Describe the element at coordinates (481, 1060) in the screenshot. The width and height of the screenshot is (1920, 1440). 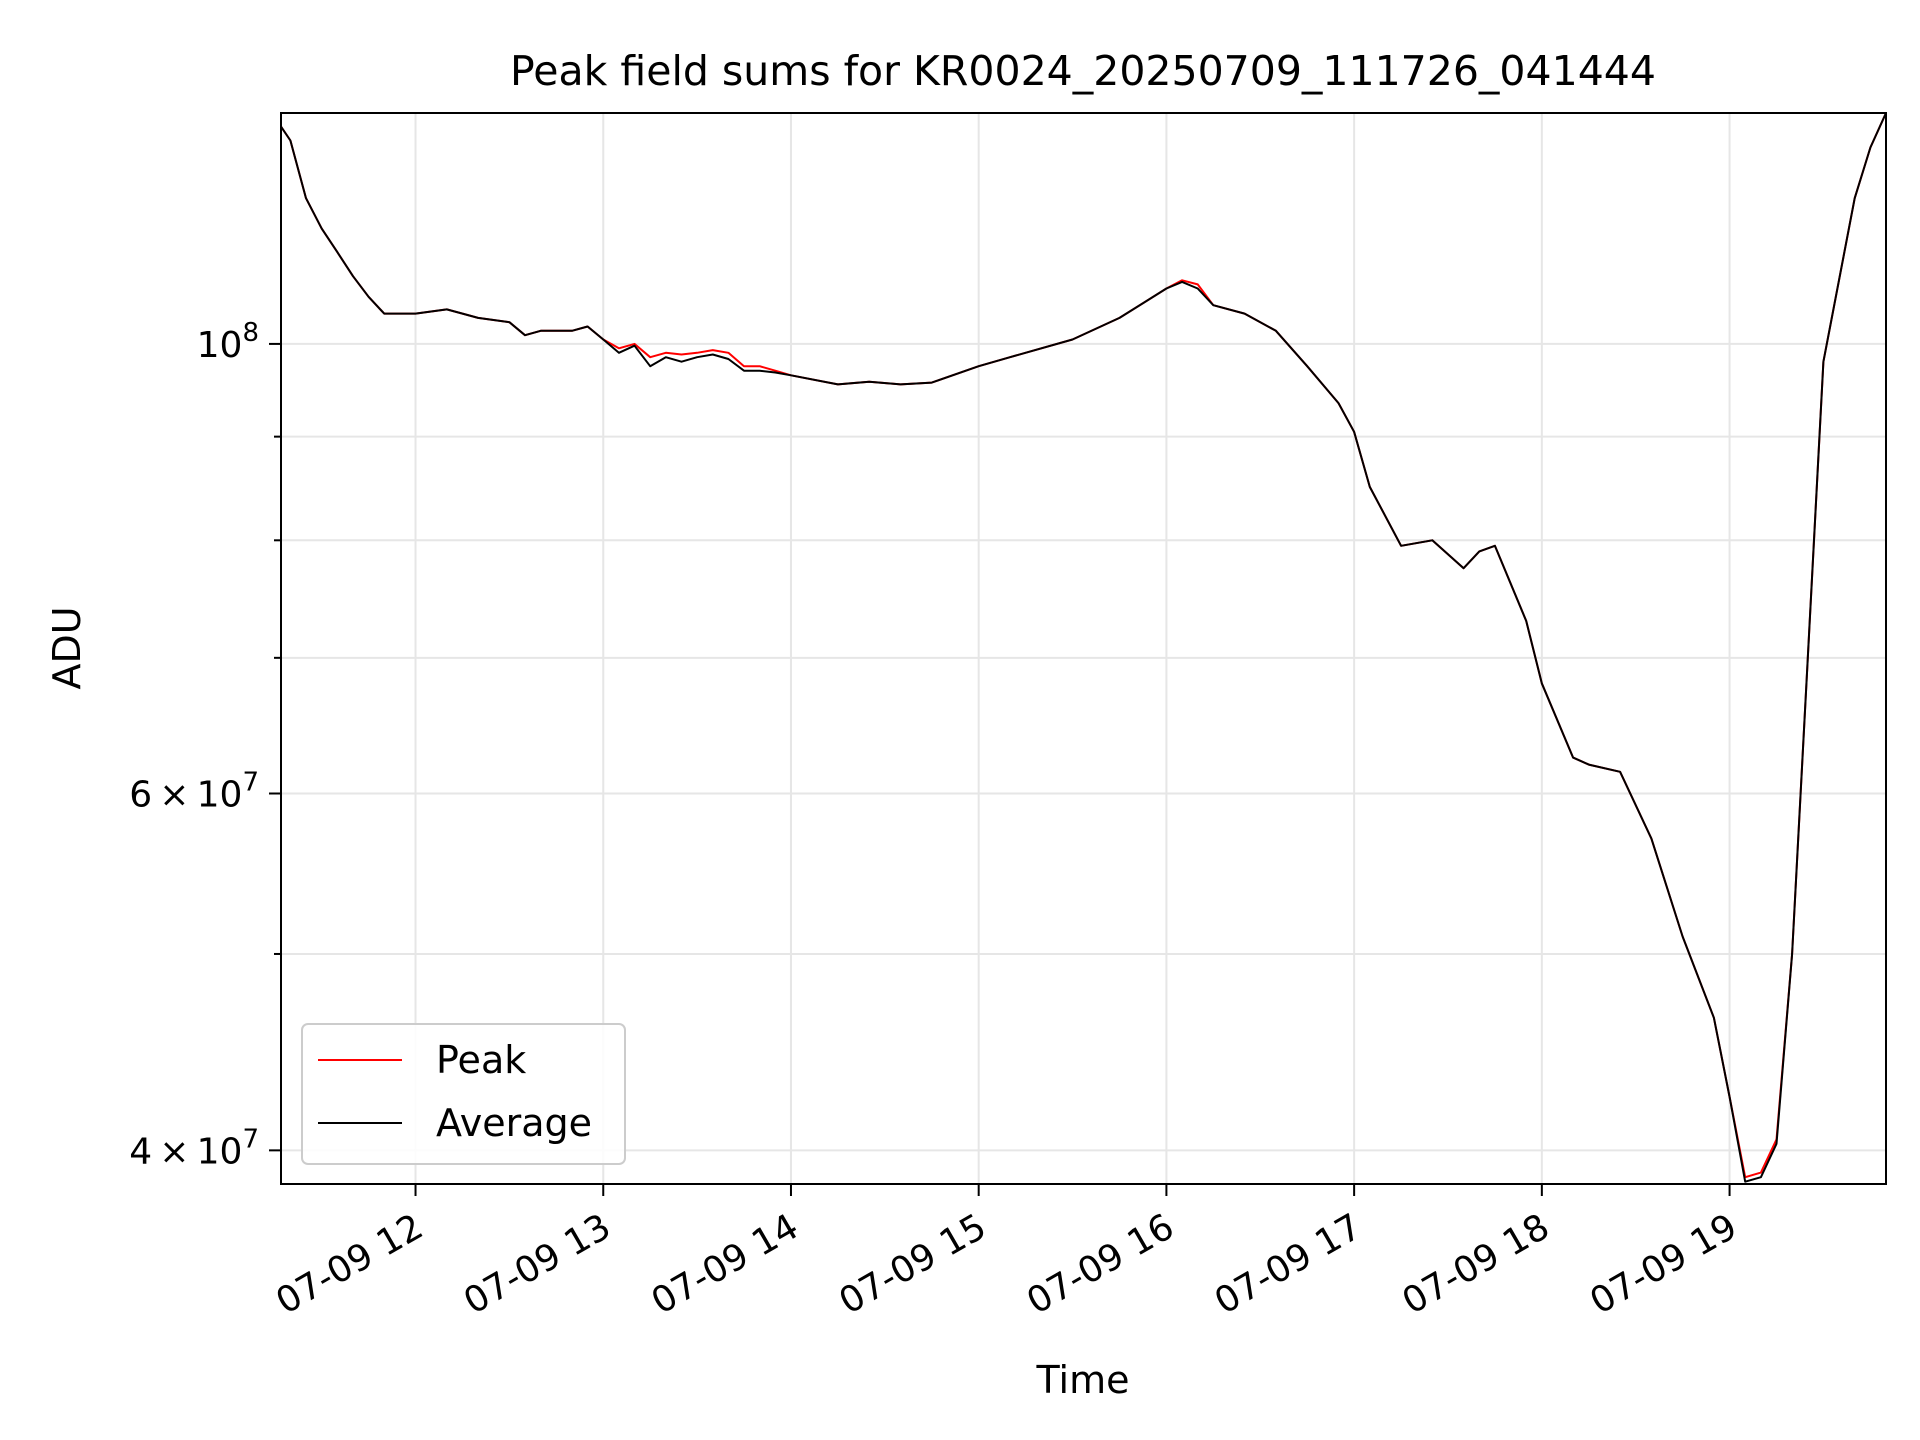
I see `legend-label: Peak` at that location.